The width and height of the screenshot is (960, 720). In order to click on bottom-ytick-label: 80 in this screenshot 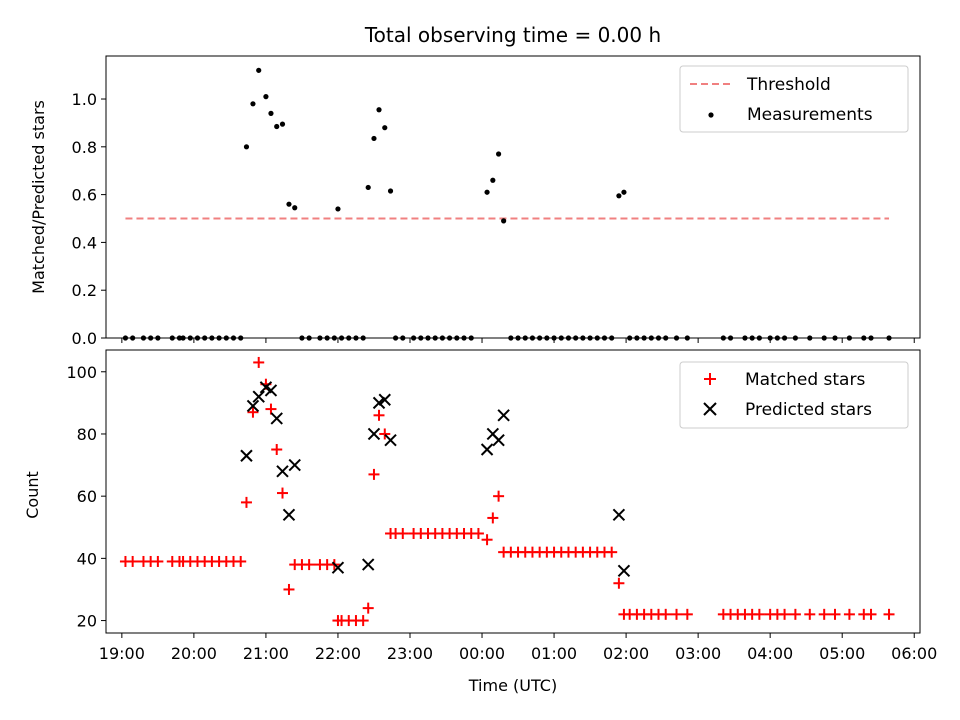, I will do `click(87, 434)`.